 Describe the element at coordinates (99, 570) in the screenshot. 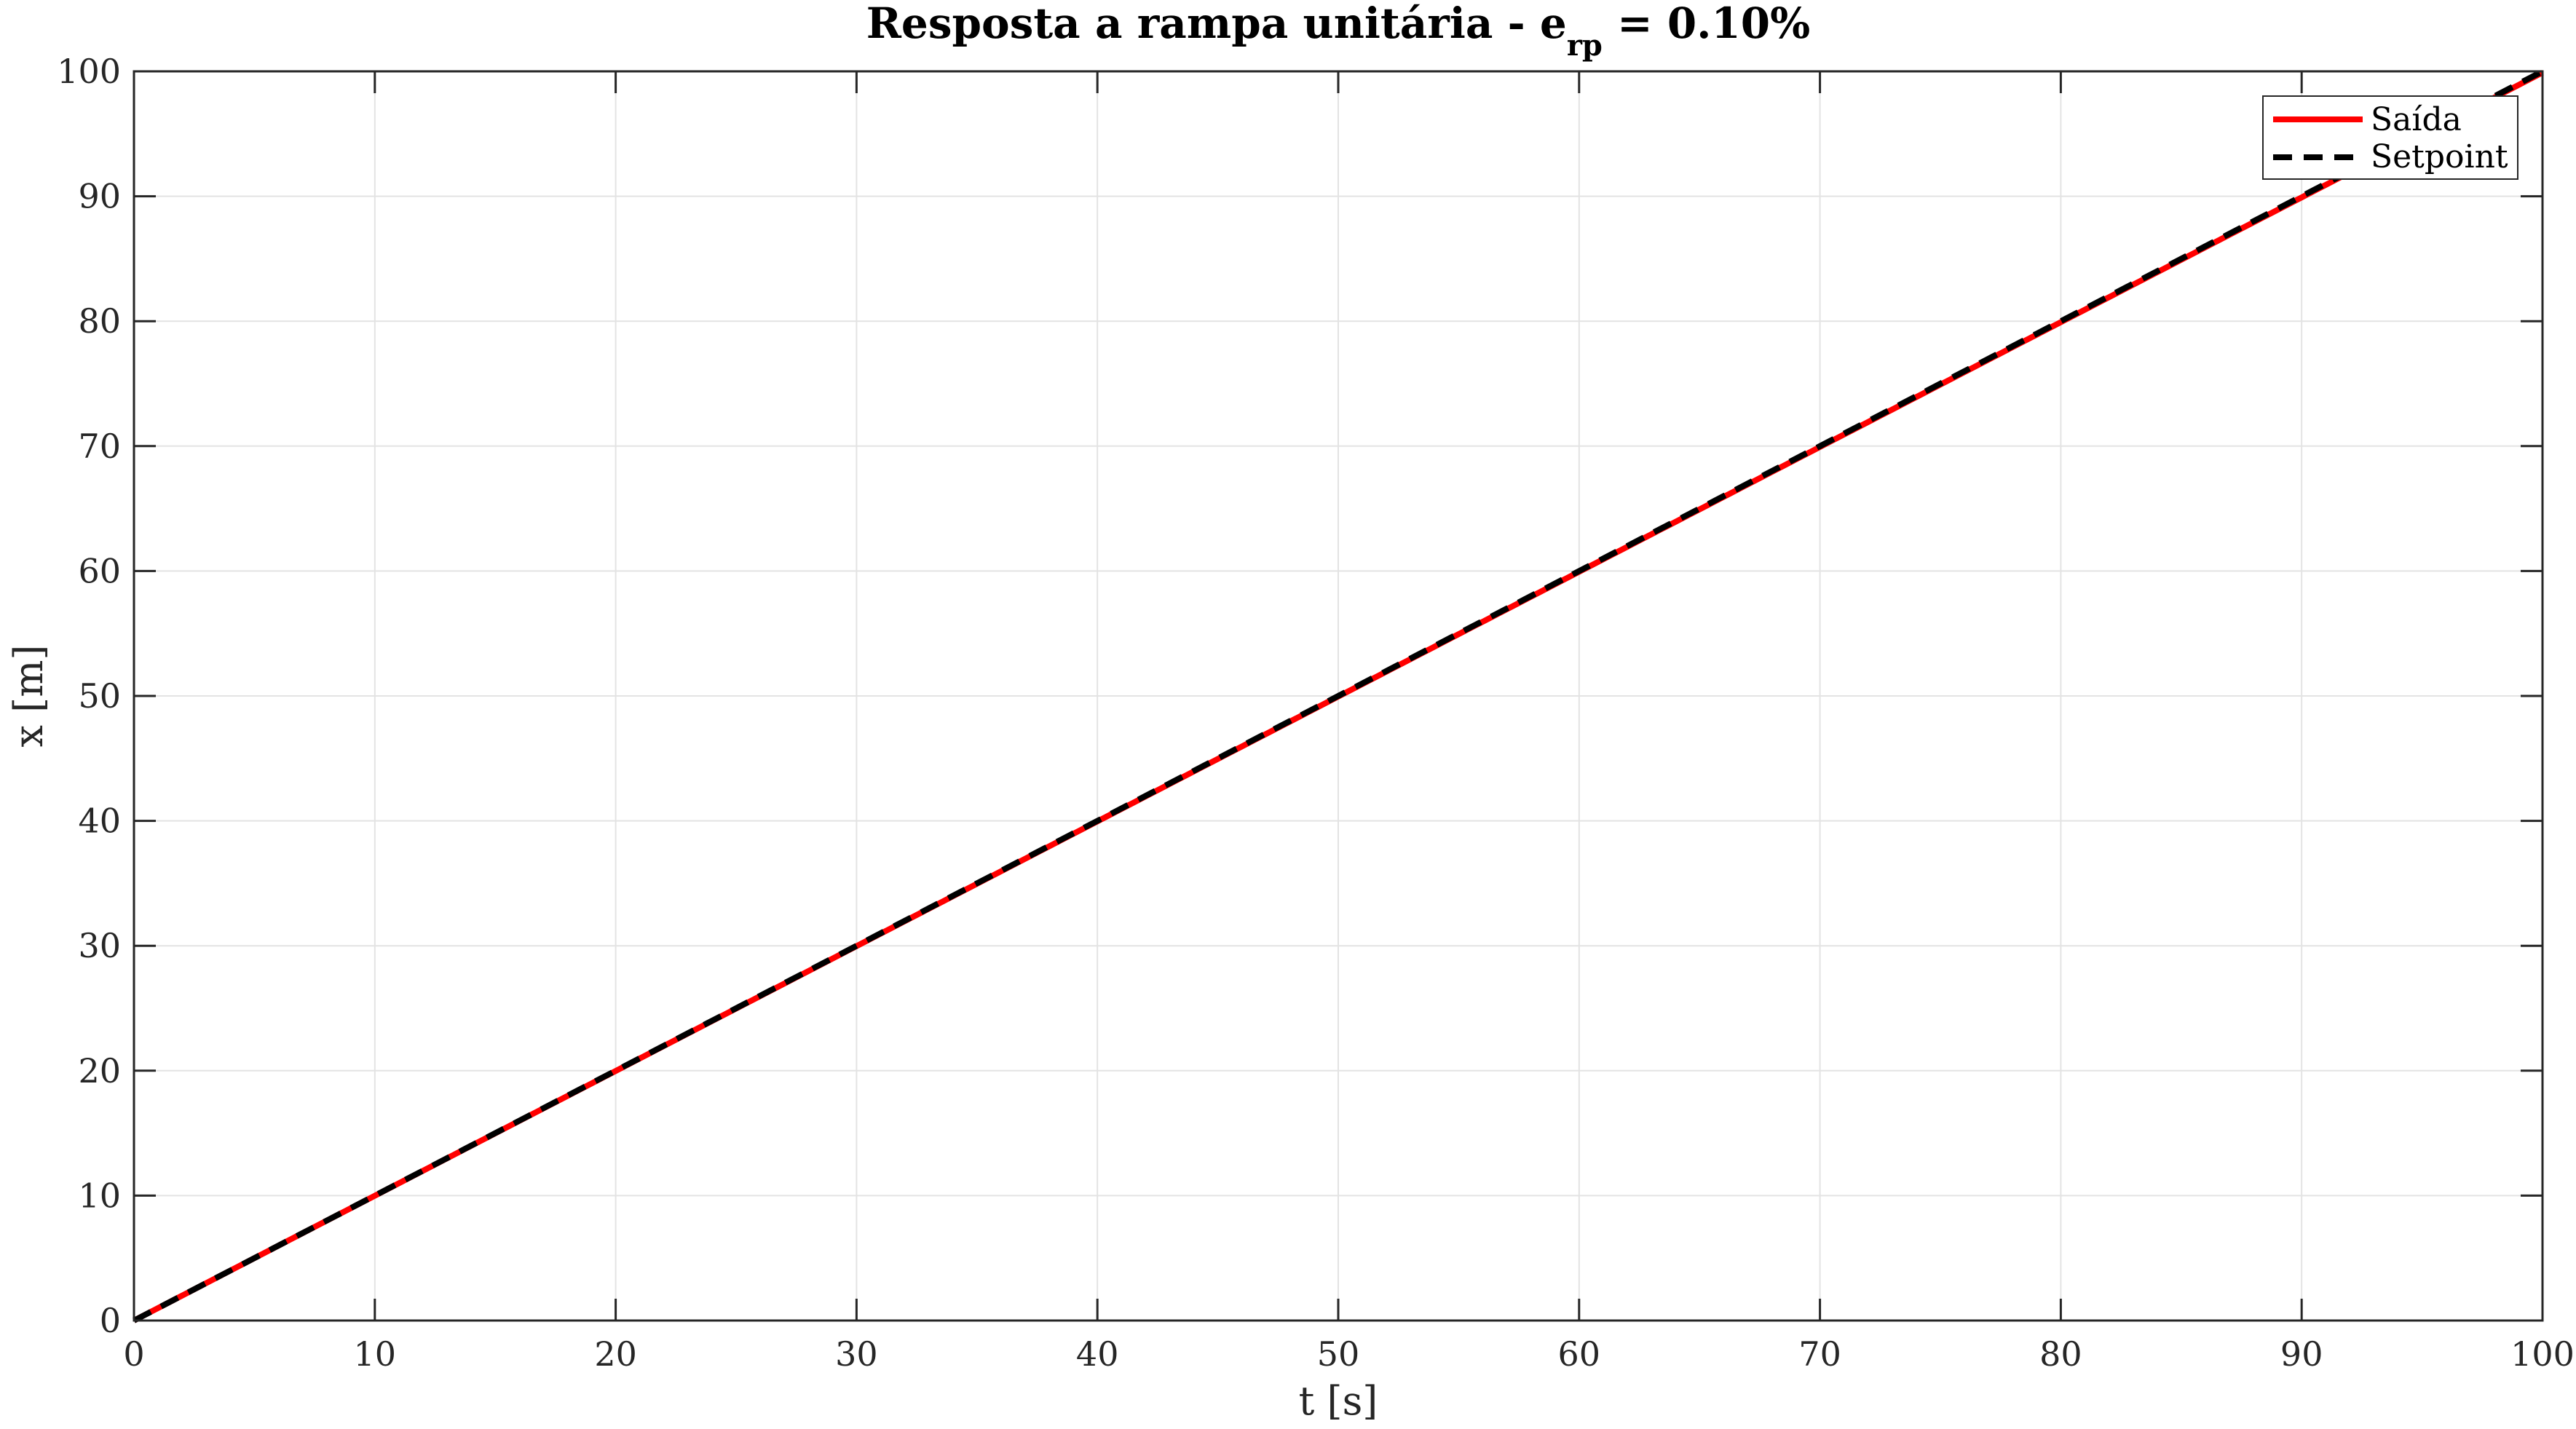

I see `y-tick-label: 60` at that location.